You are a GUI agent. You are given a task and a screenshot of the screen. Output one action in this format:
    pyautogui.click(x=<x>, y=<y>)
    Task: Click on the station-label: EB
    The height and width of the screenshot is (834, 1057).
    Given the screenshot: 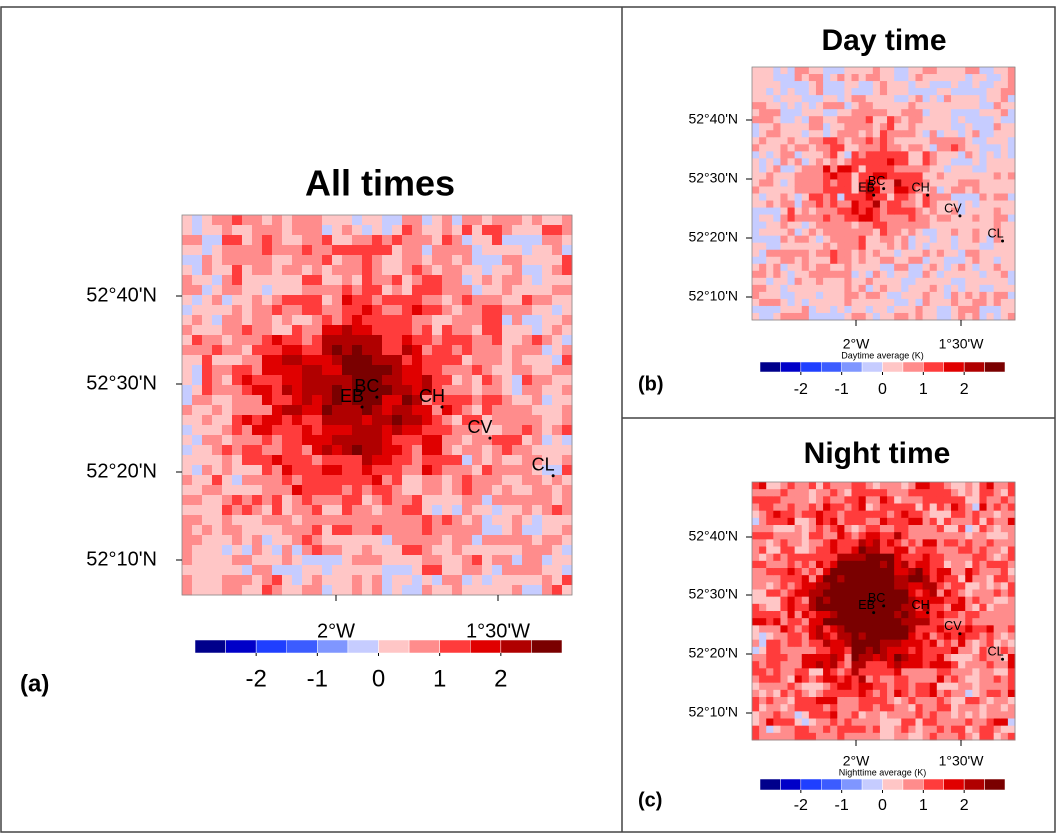 What is the action you would take?
    pyautogui.click(x=352, y=396)
    